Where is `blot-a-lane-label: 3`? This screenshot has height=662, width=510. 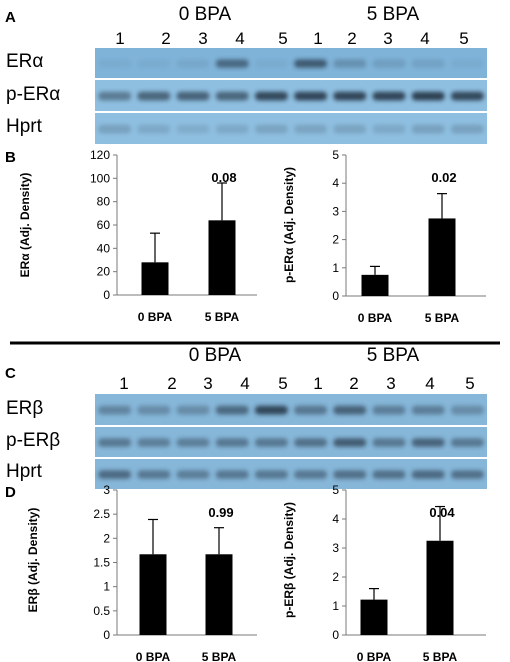
blot-a-lane-label: 3 is located at coordinates (202, 38).